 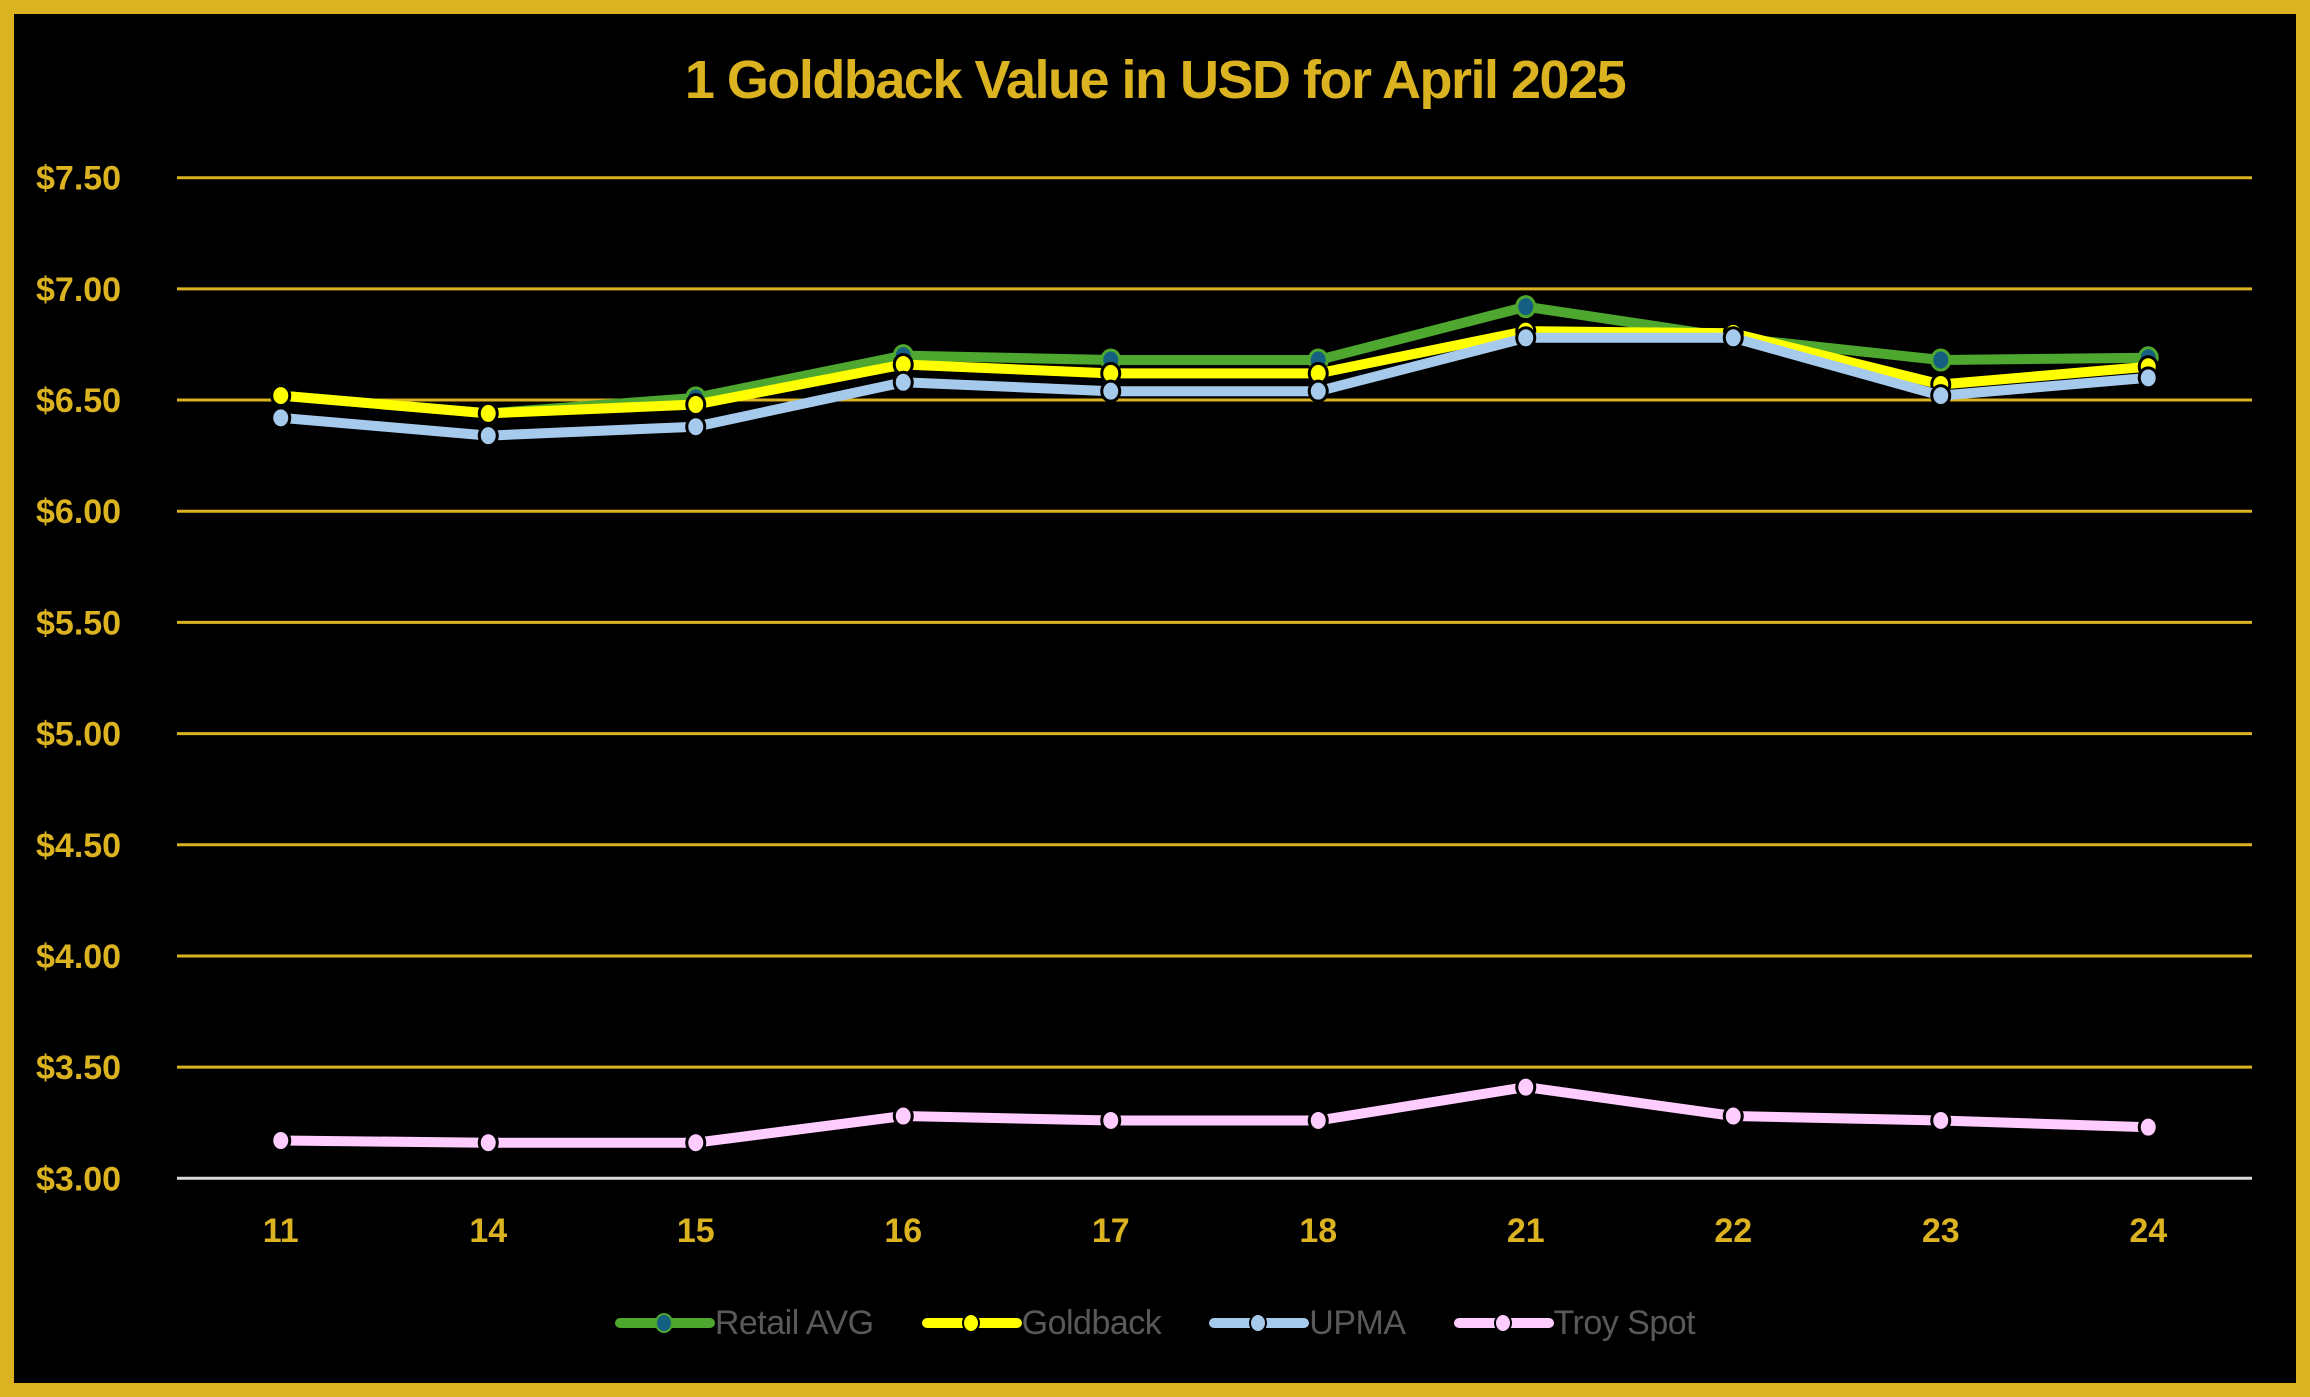 I want to click on legend: Retail AVG Goldback UPMA Troy Spot, so click(x=1155, y=1323).